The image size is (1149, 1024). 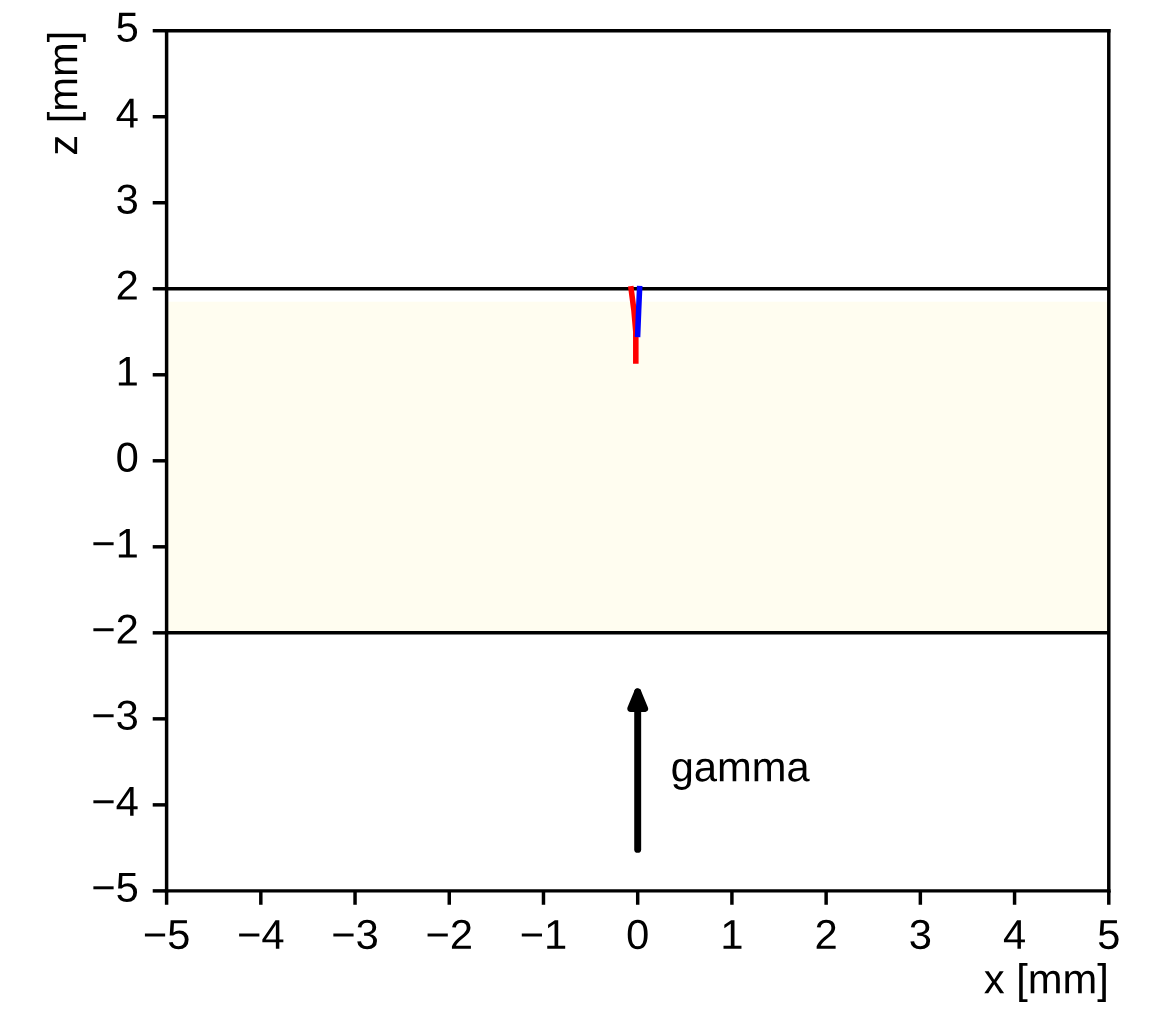 I want to click on y-tick-label: 2, so click(x=127, y=285).